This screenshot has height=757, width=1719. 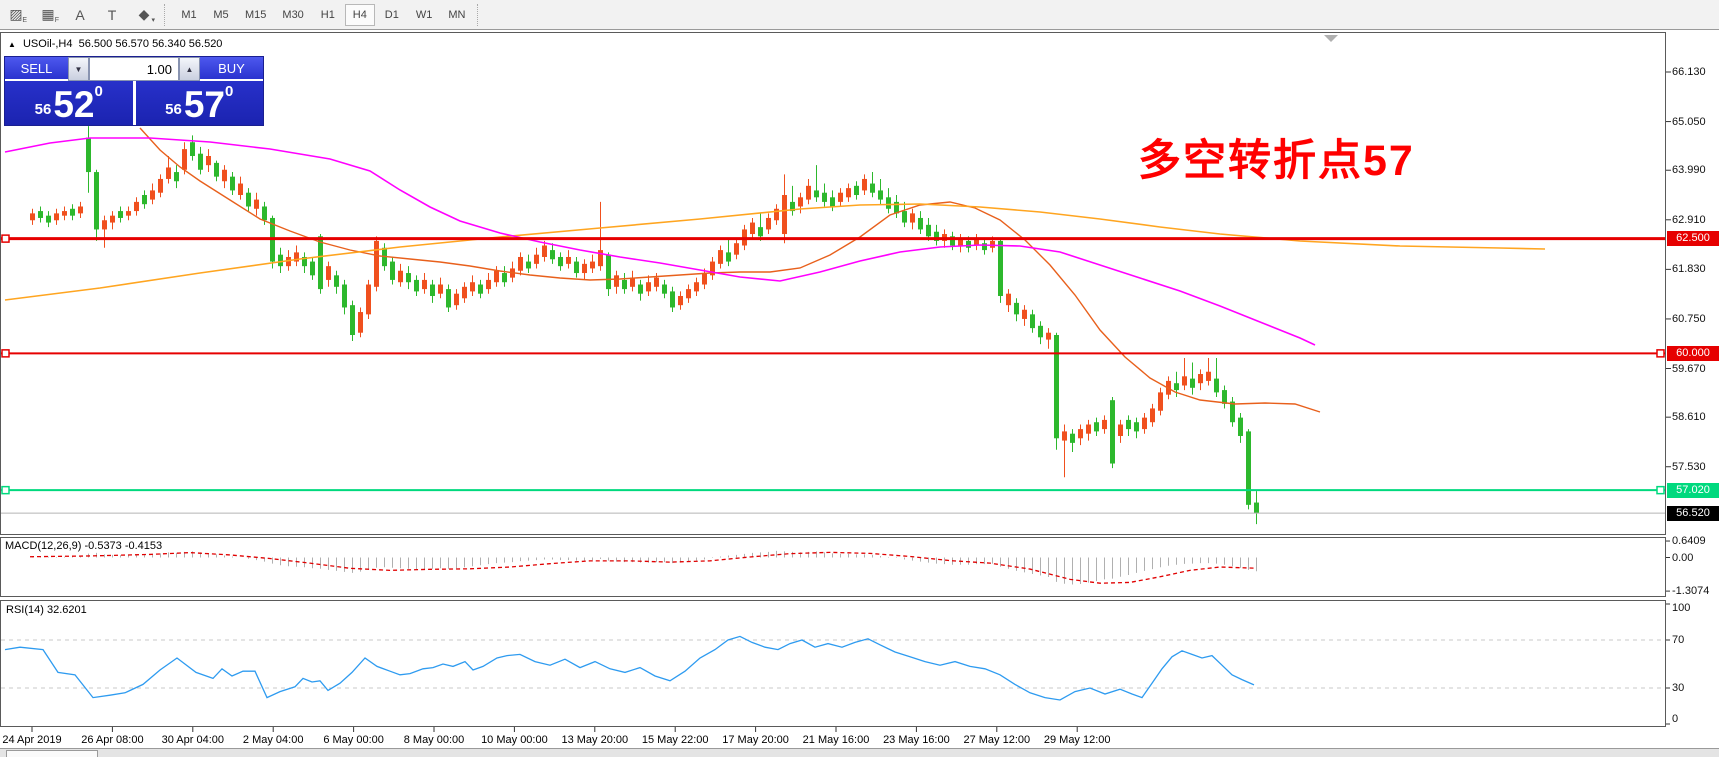 What do you see at coordinates (1693, 490) in the screenshot?
I see `price-level-badge: 57.020` at bounding box center [1693, 490].